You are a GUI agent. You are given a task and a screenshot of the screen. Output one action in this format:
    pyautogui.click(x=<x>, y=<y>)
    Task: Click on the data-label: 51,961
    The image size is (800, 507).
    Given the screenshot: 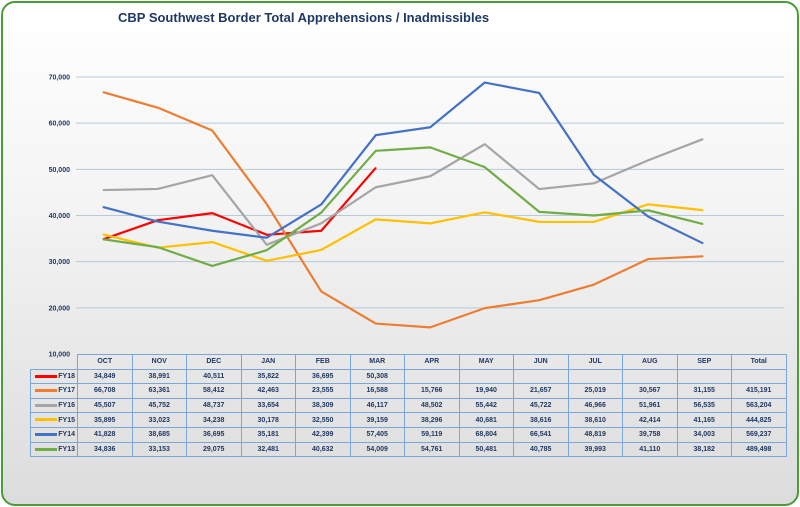 What is the action you would take?
    pyautogui.click(x=650, y=405)
    